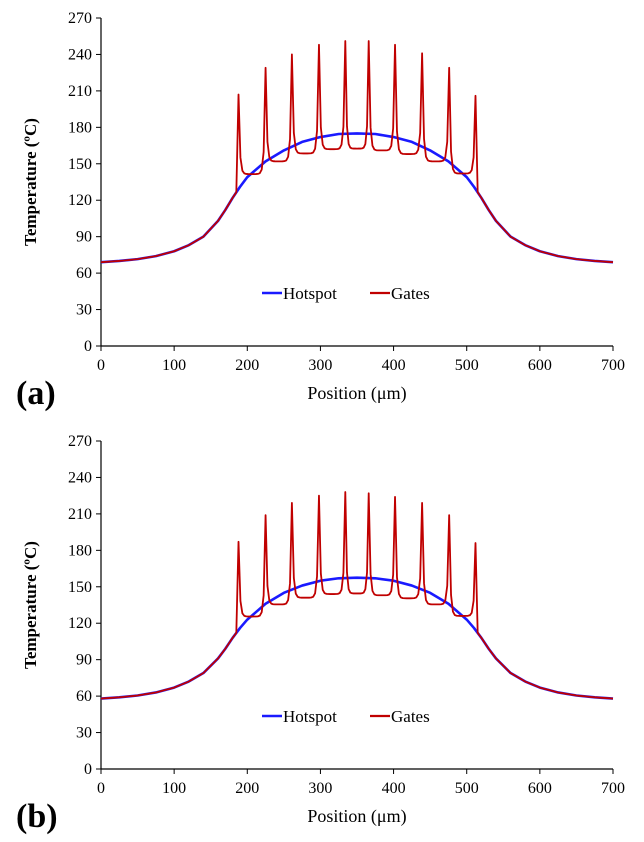 The height and width of the screenshot is (842, 644). What do you see at coordinates (37, 816) in the screenshot?
I see `panel-label: (b)` at bounding box center [37, 816].